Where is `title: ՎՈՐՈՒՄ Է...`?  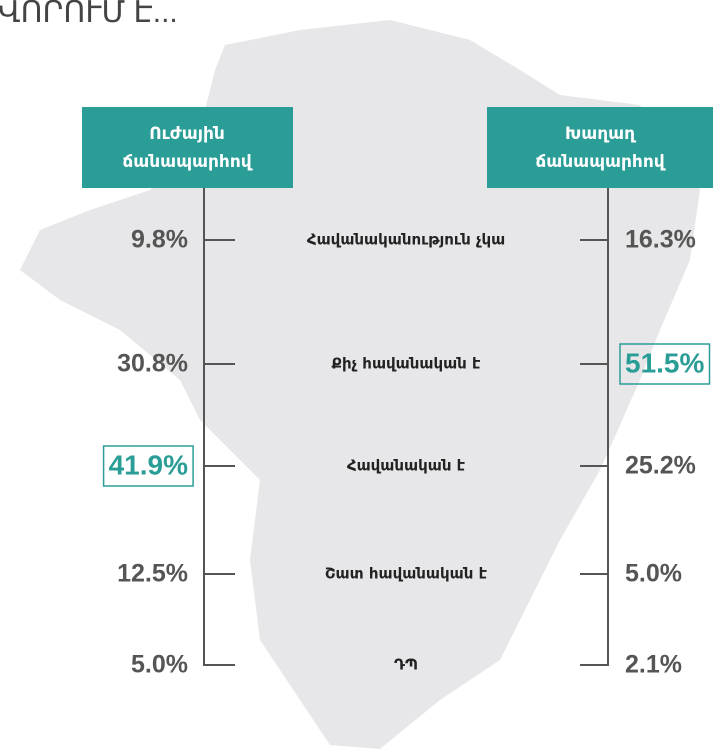
title: ՎՈՐՈՒՄ Է... is located at coordinates (89, 14).